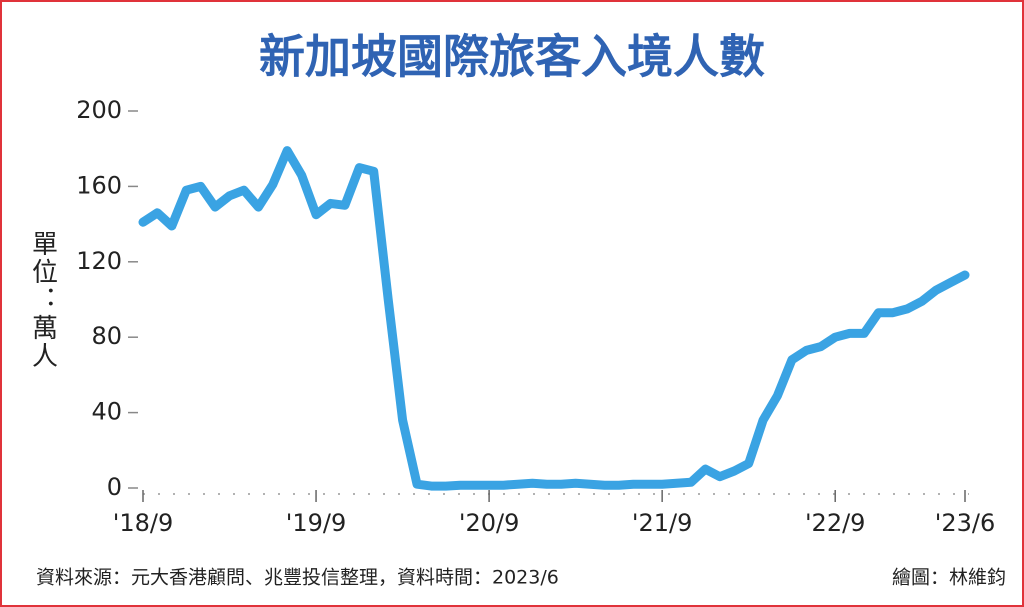 The height and width of the screenshot is (607, 1024). Describe the element at coordinates (99, 185) in the screenshot. I see `y-tick-label: 160` at that location.